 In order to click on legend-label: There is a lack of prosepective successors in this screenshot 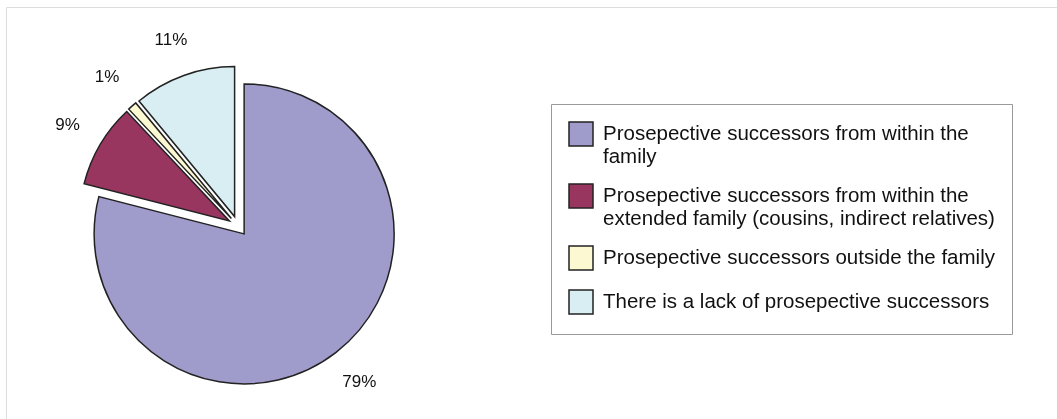, I will do `click(796, 300)`.